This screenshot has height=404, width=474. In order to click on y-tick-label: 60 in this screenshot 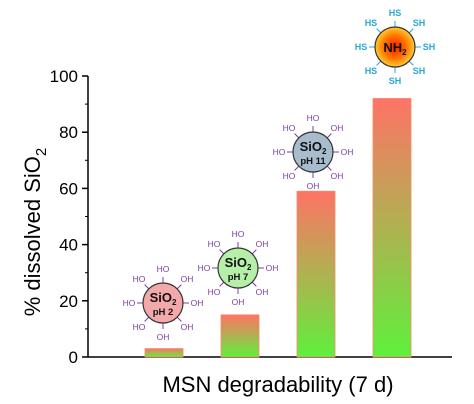, I will do `click(68, 188)`.